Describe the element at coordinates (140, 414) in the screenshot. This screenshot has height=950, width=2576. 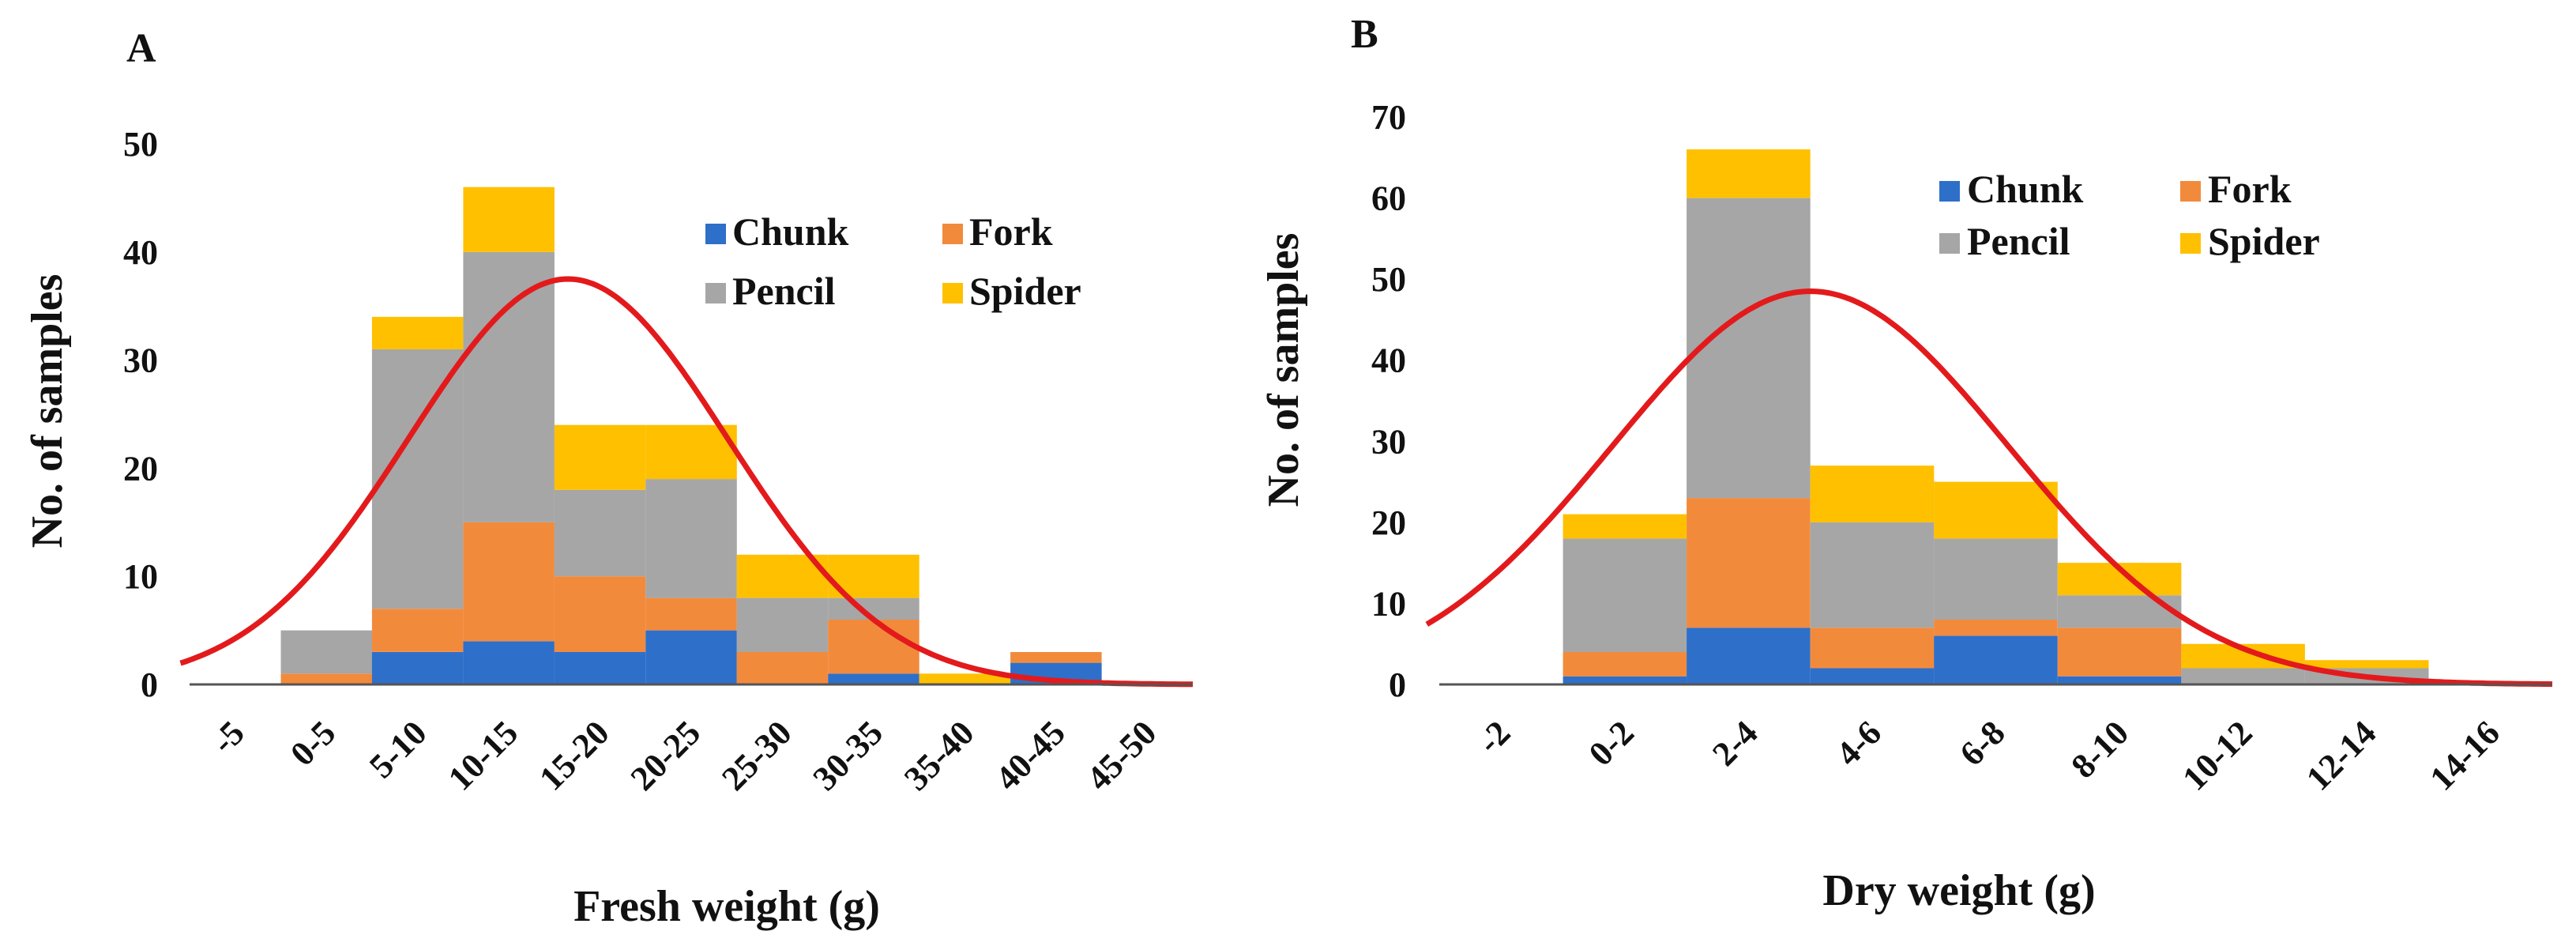
I see `y-ticks-a: 0 10 20 30 40 50` at that location.